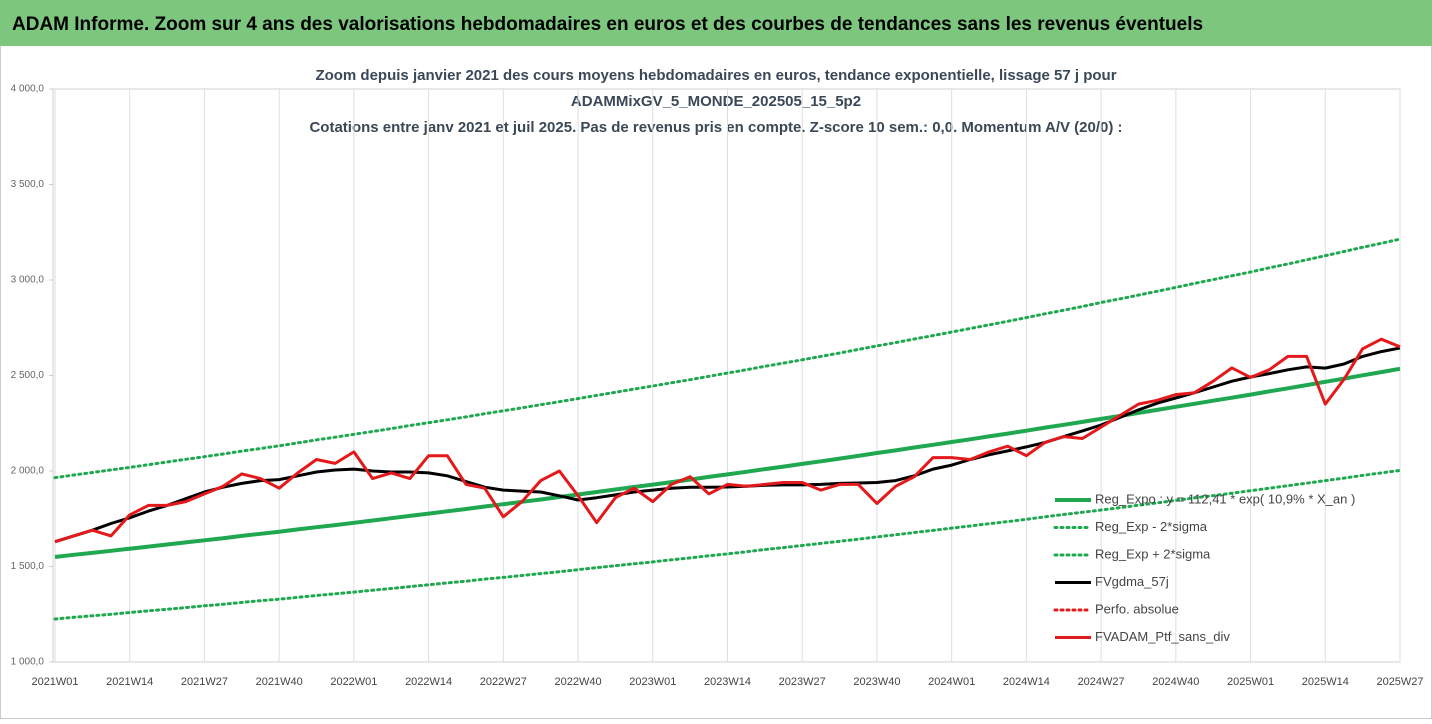  What do you see at coordinates (578, 682) in the screenshot?
I see `x-tick-label: 2022W40` at bounding box center [578, 682].